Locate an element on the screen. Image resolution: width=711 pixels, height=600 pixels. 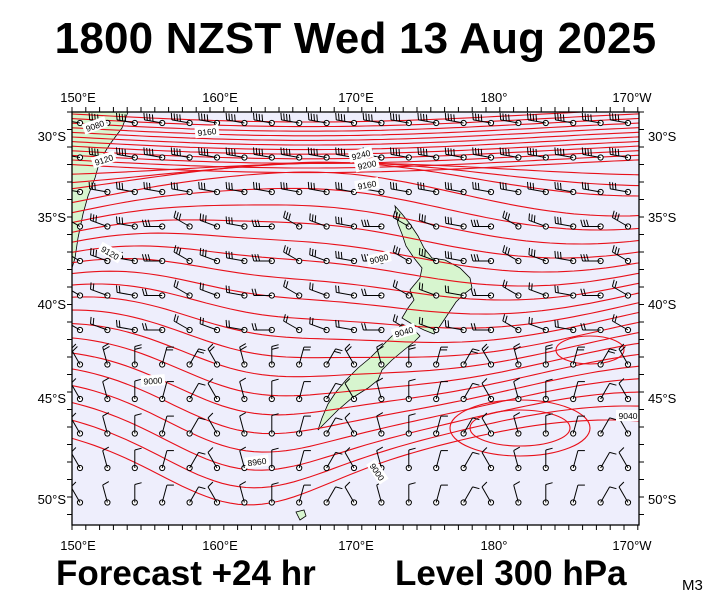
right-latitude-labels: 30°S 35°S 40°S 45°S 50°S is located at coordinates (662, 318).